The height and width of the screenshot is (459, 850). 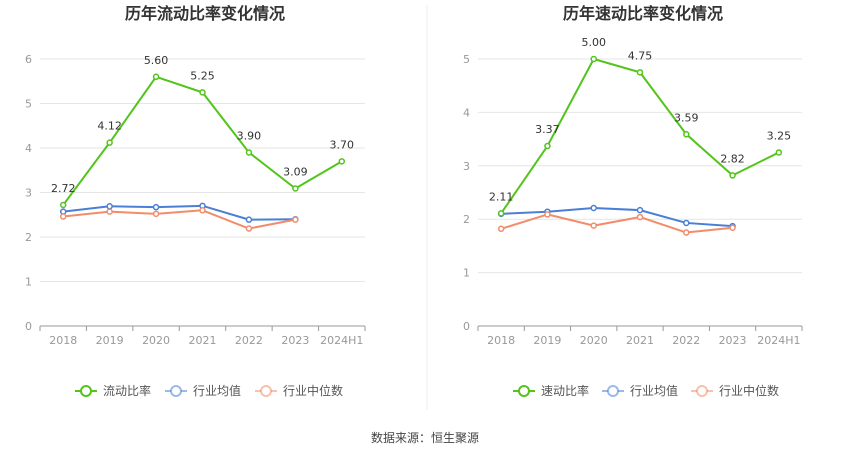 I want to click on data-label: 3.59, so click(x=686, y=117).